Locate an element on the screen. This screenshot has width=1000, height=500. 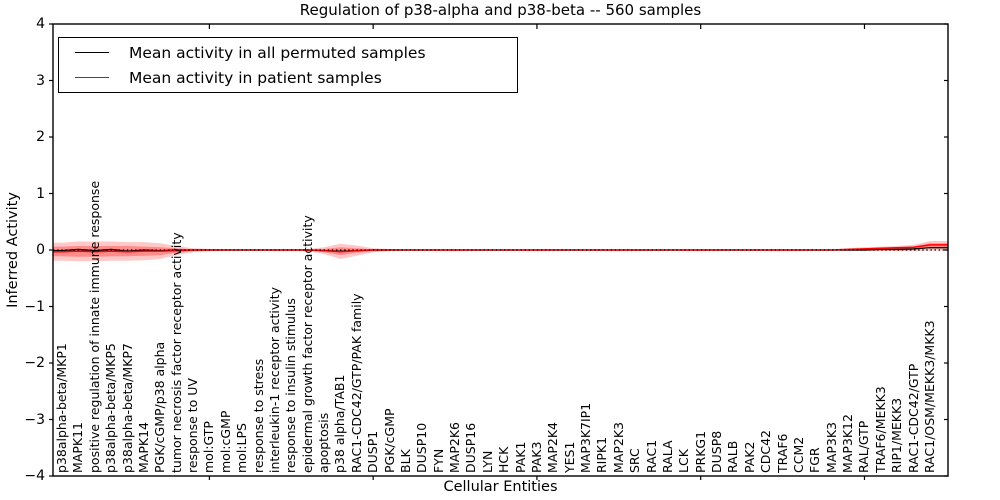
x-category-label: FGR is located at coordinates (815, 460).